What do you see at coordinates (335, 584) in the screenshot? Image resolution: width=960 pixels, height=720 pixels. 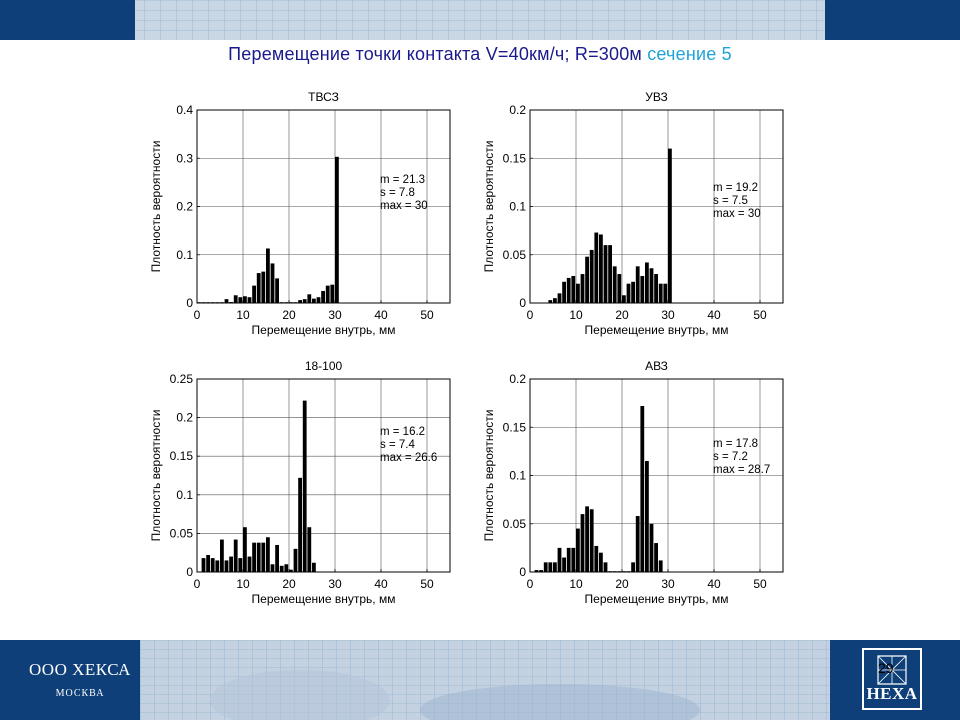 I see `chart3-x-tick-label: 30` at bounding box center [335, 584].